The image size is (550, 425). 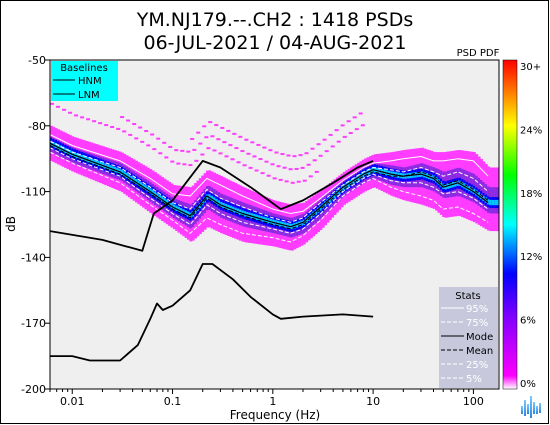 What do you see at coordinates (531, 194) in the screenshot?
I see `colorbar-label-2: 18%` at bounding box center [531, 194].